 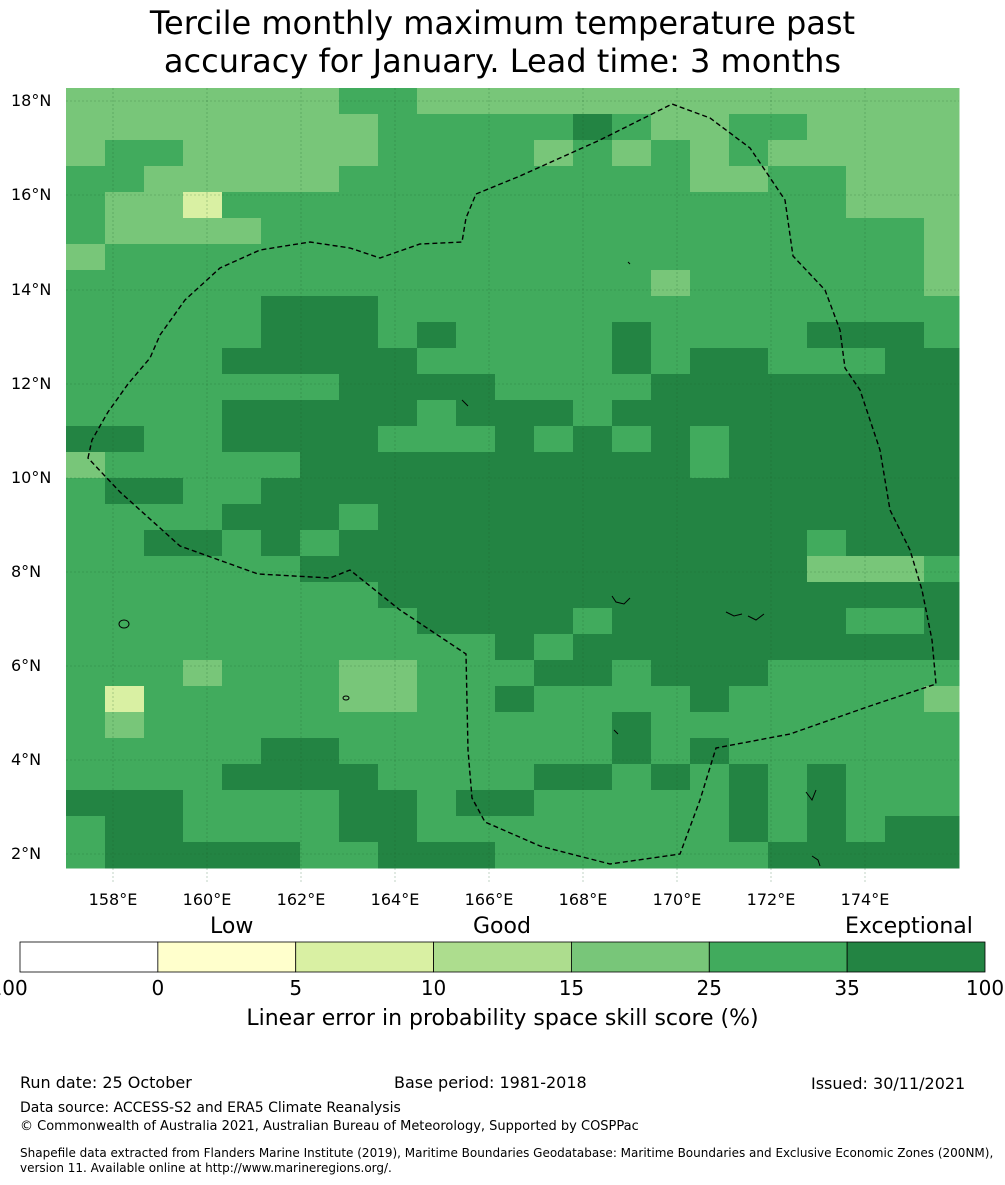 What do you see at coordinates (301, 899) in the screenshot?
I see `longitude-label: 162°E` at bounding box center [301, 899].